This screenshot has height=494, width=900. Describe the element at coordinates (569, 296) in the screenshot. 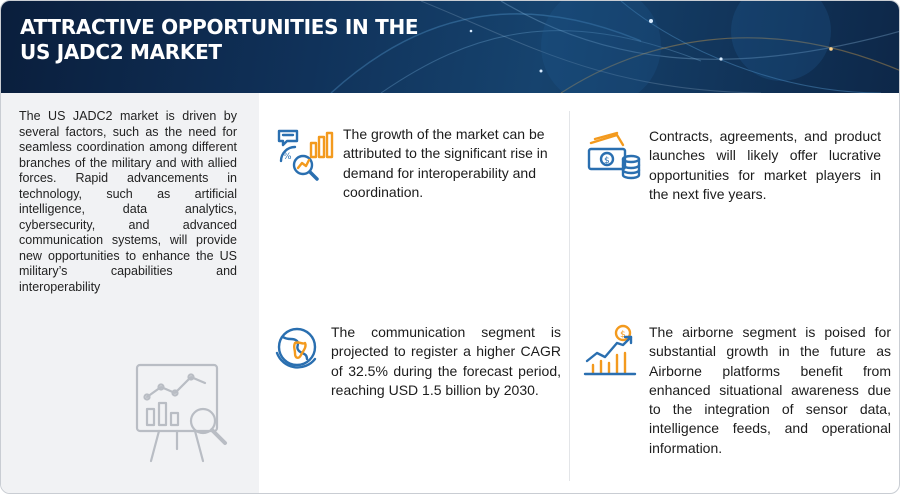

I see `column-divider` at that location.